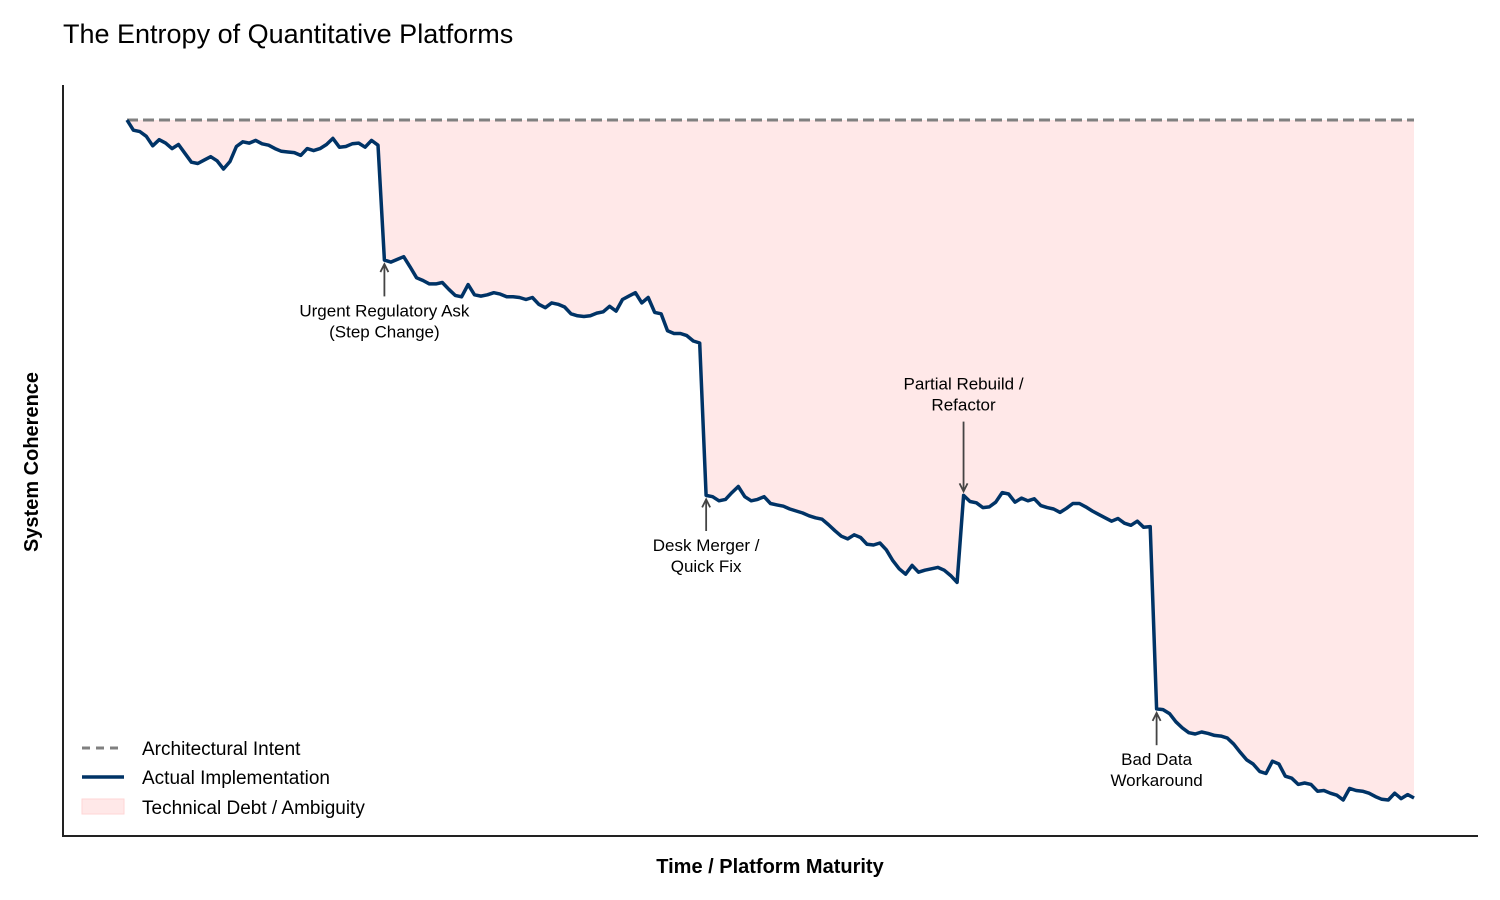  I want to click on annotation-text: Workaround, so click(1156, 780).